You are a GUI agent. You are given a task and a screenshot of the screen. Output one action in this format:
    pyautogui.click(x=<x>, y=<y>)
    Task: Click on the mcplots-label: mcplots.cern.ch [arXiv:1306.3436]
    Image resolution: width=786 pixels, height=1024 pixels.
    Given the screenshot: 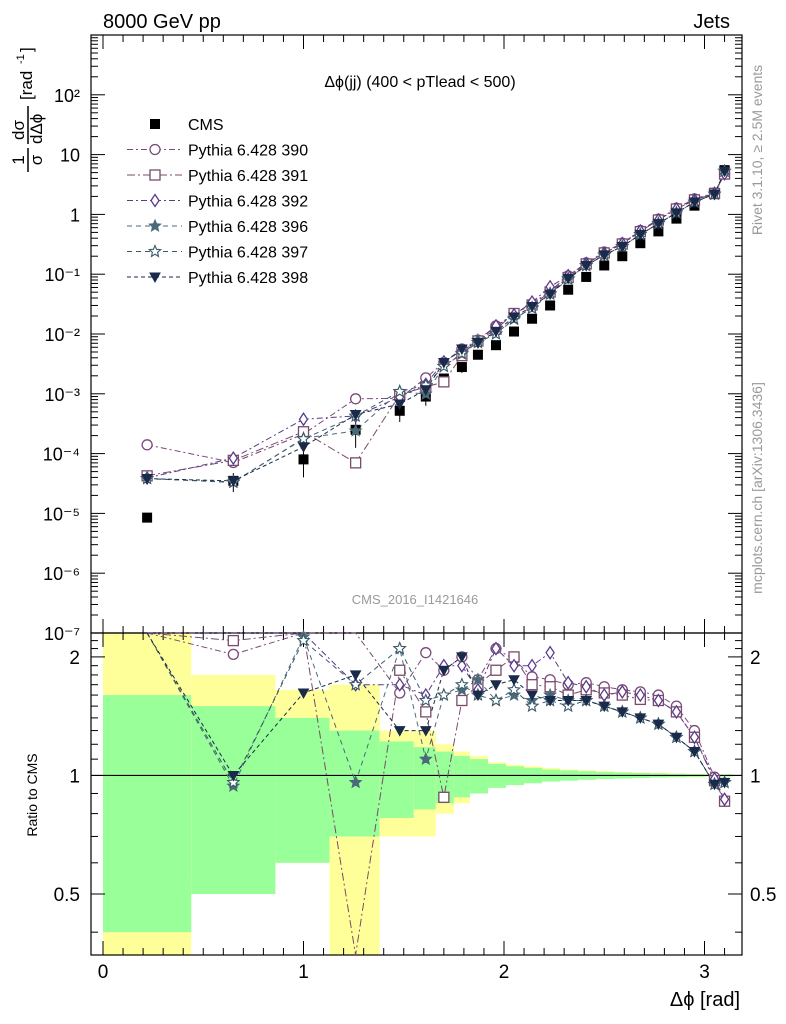 What is the action you would take?
    pyautogui.click(x=757, y=488)
    